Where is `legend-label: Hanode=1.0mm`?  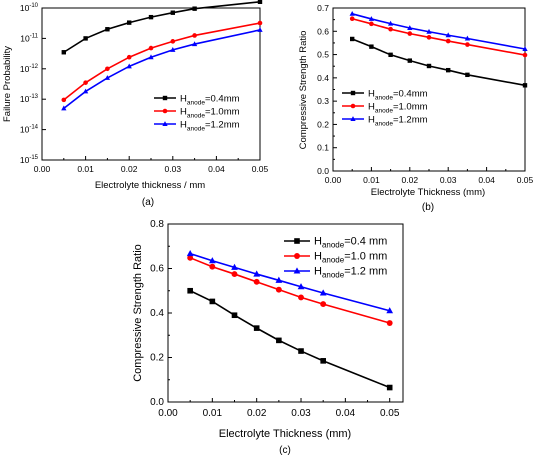
legend-label: Hanode=1.0mm is located at coordinates (210, 113).